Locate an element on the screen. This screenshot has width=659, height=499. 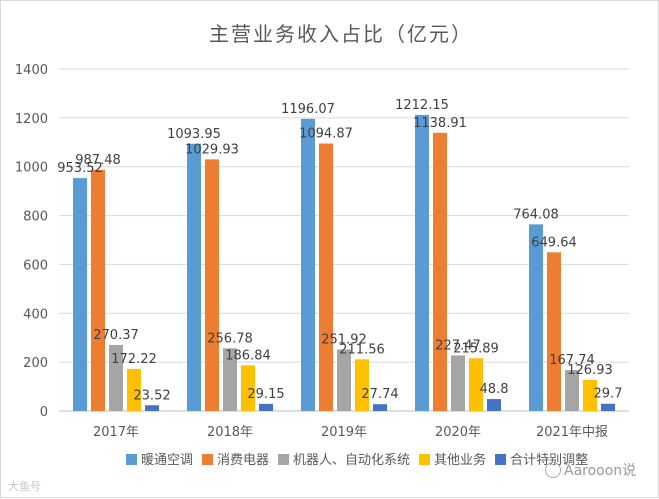
x-tick-label: 2021年中报 is located at coordinates (572, 432).